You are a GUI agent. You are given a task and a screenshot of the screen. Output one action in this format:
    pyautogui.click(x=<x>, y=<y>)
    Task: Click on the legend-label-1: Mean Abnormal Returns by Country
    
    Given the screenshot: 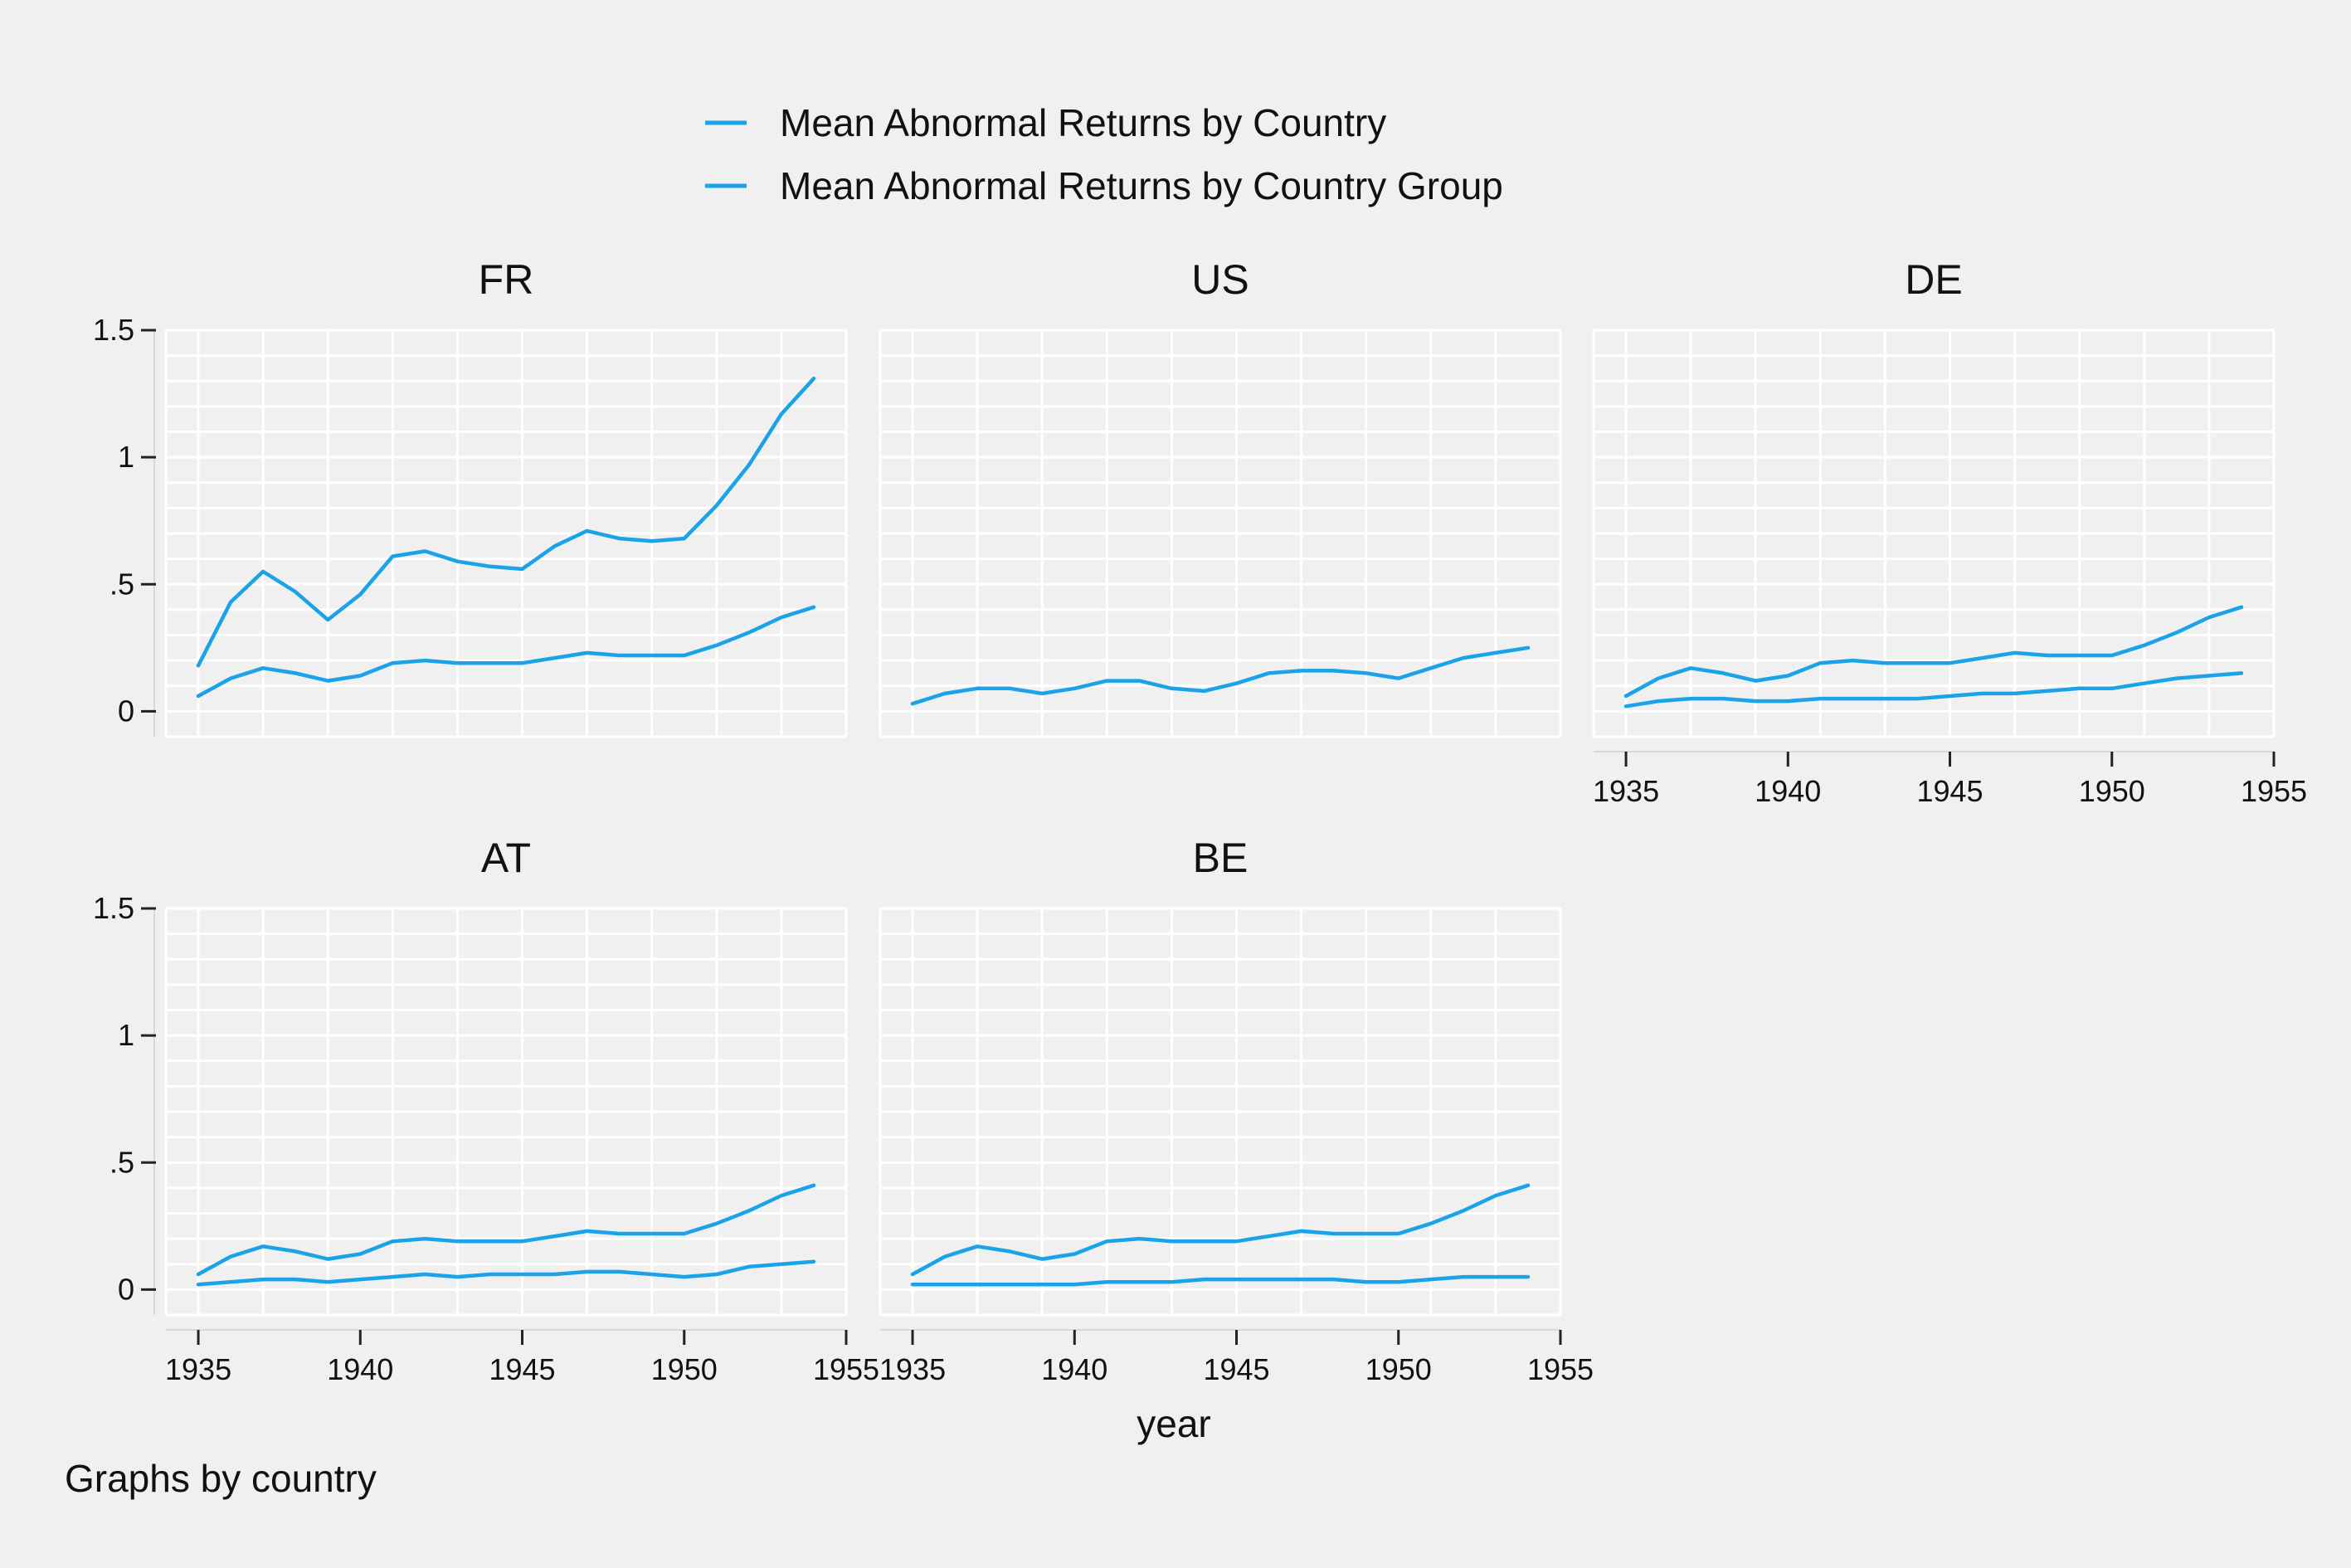 What is the action you would take?
    pyautogui.click(x=1083, y=122)
    